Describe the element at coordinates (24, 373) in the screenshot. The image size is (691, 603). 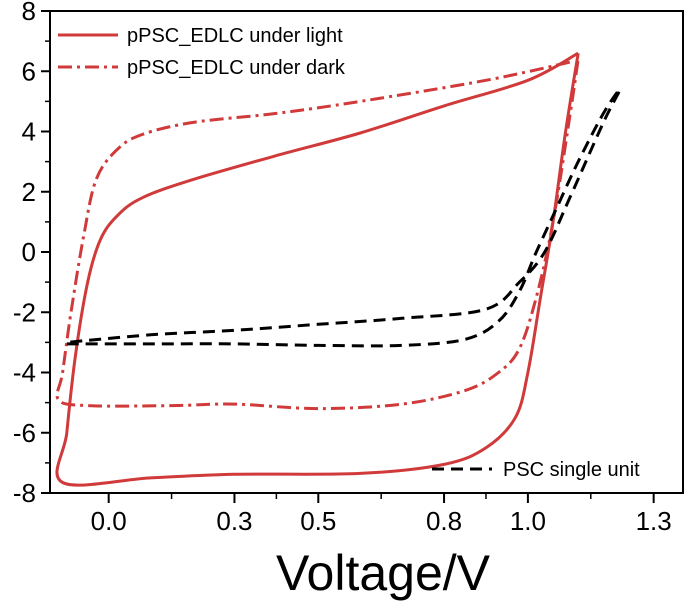
I see `y-tick-label: -4` at that location.